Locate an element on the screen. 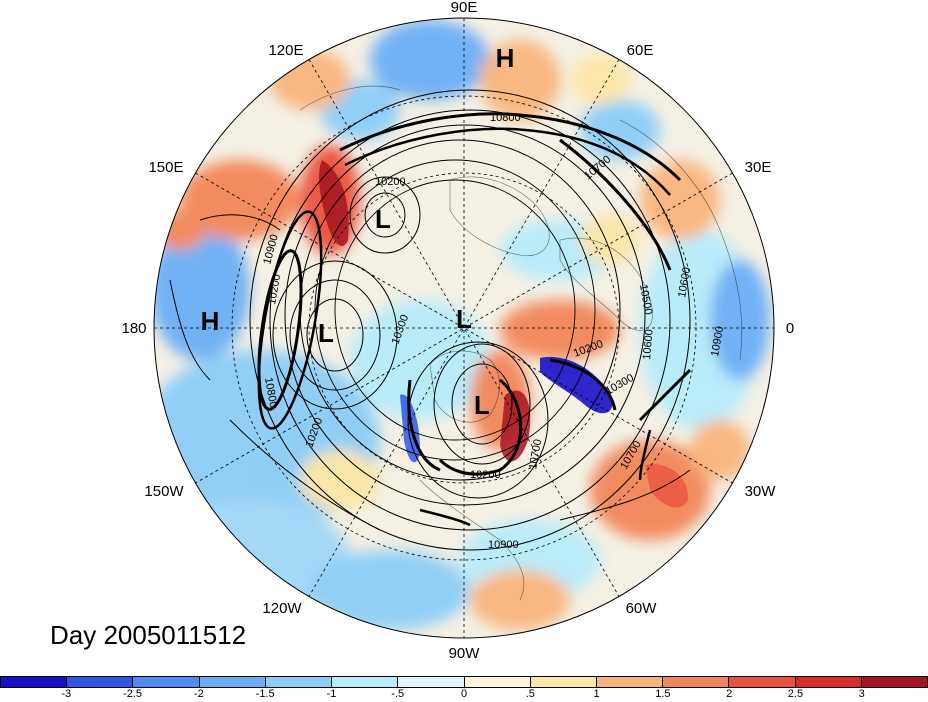 This screenshot has width=928, height=702. colorbar-tick-label: -2.5 is located at coordinates (133, 694).